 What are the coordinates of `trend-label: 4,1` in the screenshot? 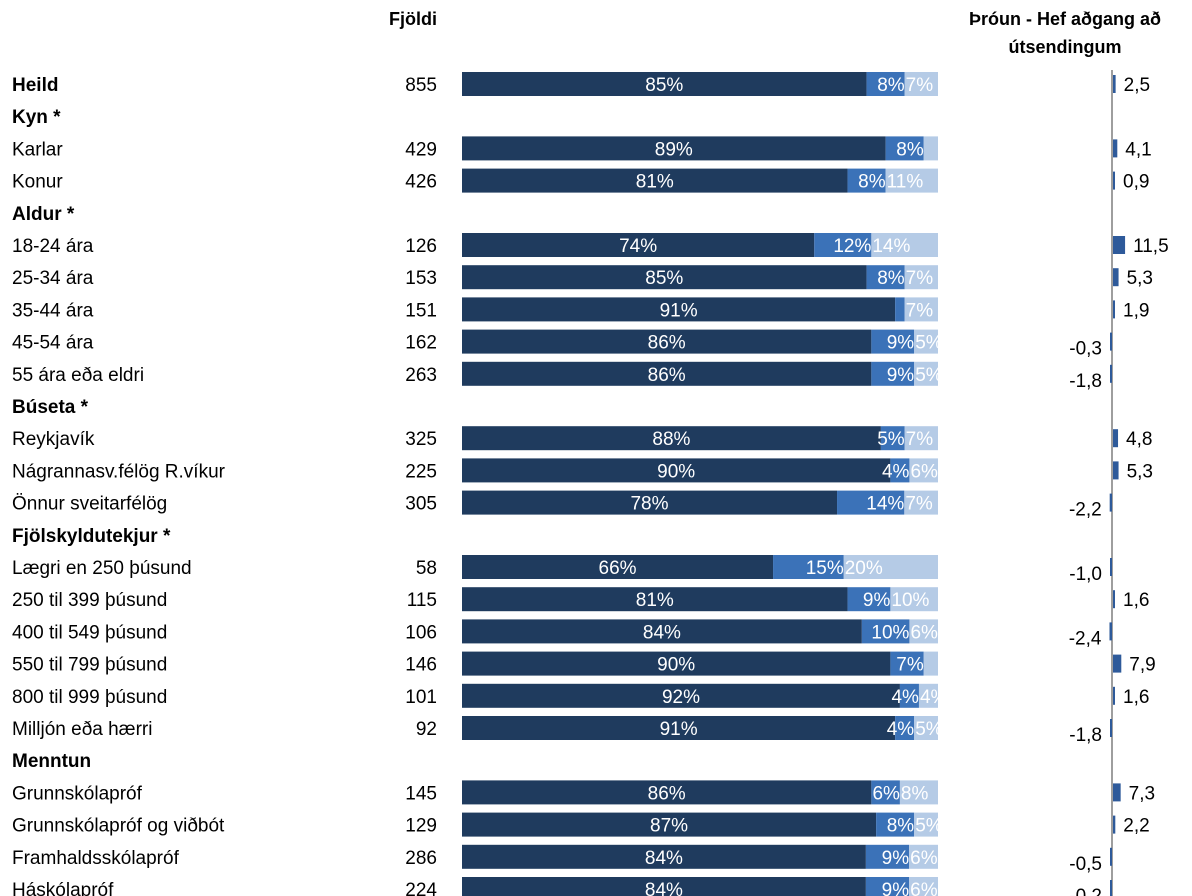 It's located at (1138, 149).